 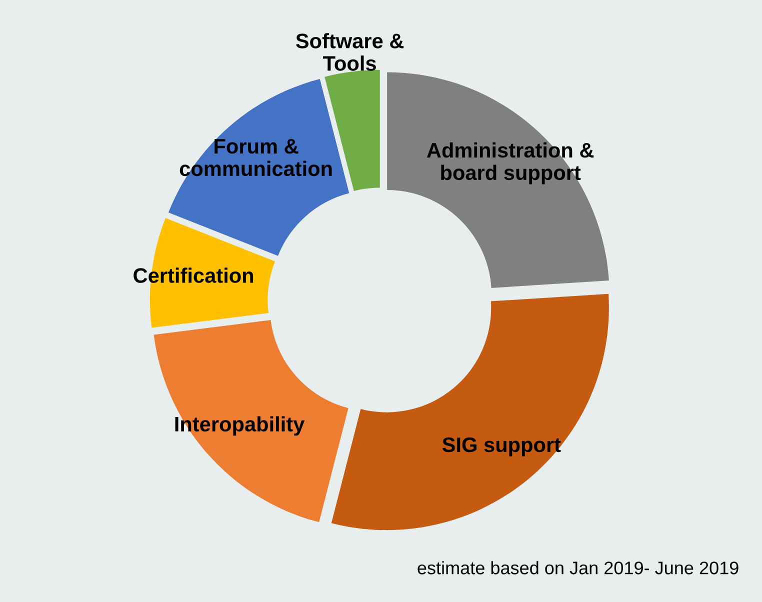 What do you see at coordinates (578, 567) in the screenshot?
I see `text: estimate based on Jan 2019- June 2019` at bounding box center [578, 567].